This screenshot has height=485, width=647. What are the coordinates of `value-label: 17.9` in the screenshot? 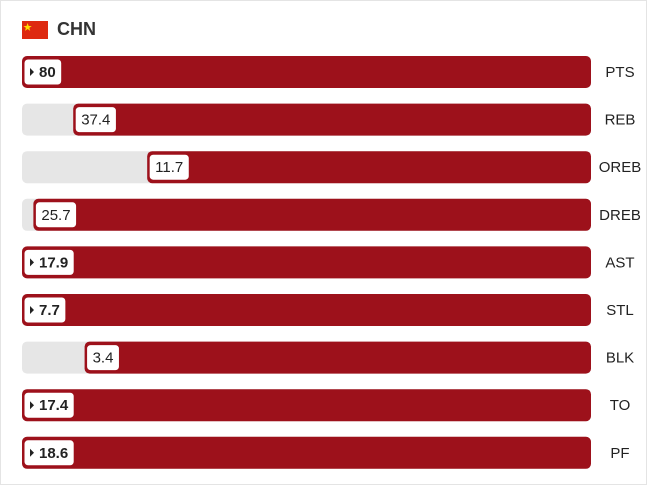 It's located at (53, 262).